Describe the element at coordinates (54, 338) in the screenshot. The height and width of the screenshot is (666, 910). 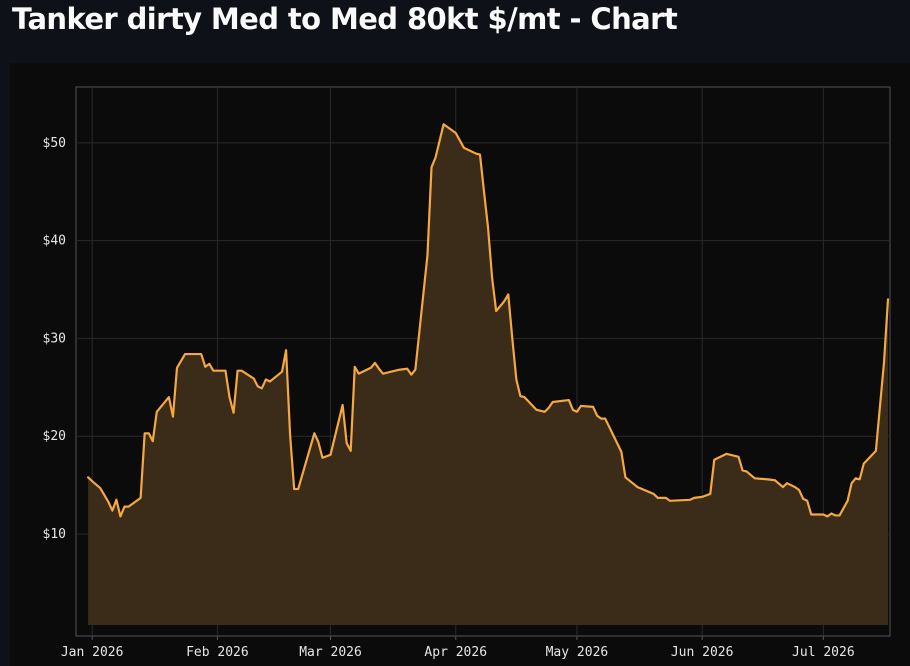
I see `y-tick-label: $30` at that location.